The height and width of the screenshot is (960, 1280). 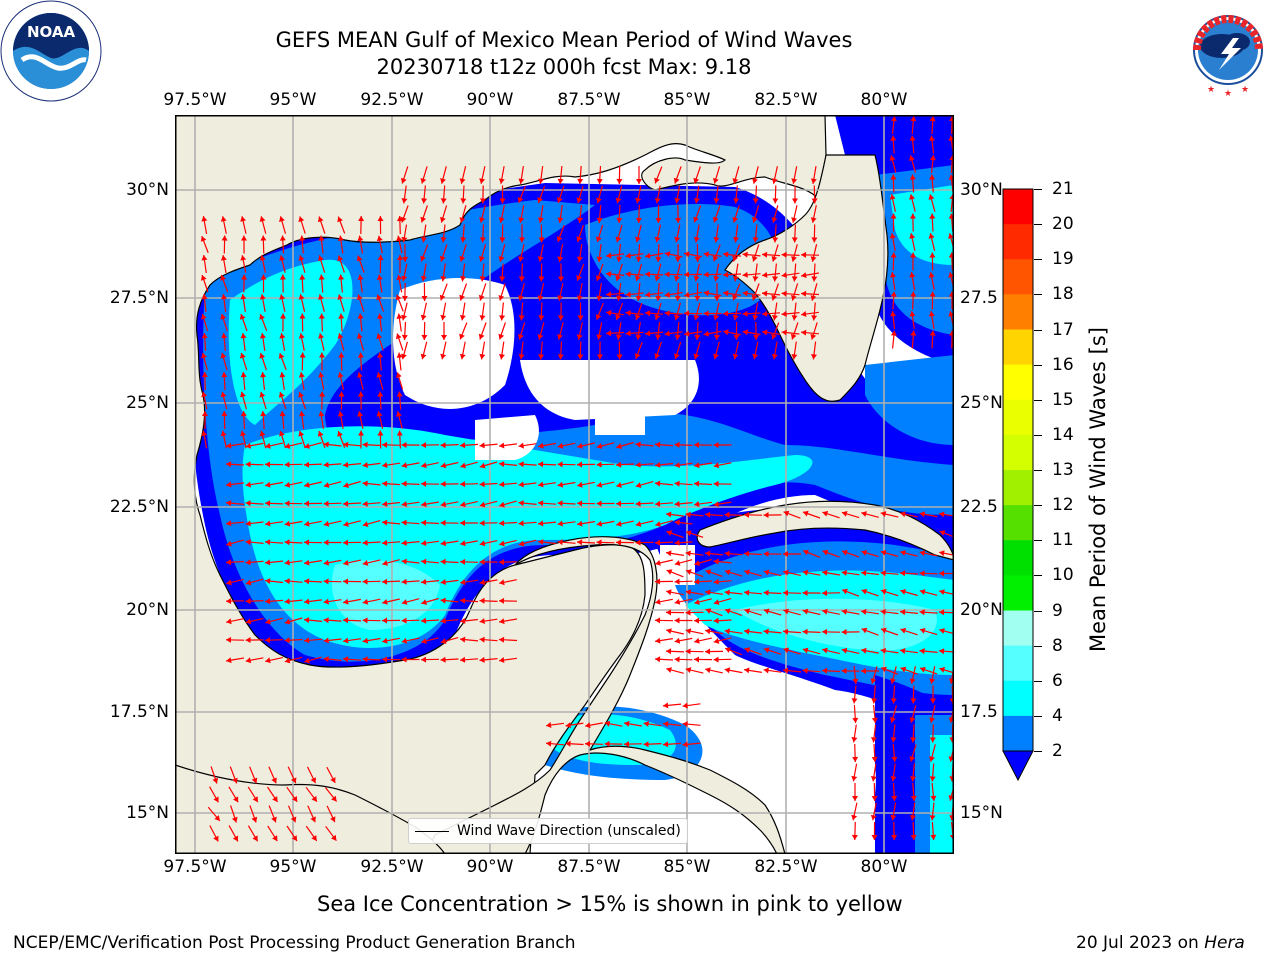 What do you see at coordinates (1018, 277) in the screenshot?
I see `colorbar-band` at bounding box center [1018, 277].